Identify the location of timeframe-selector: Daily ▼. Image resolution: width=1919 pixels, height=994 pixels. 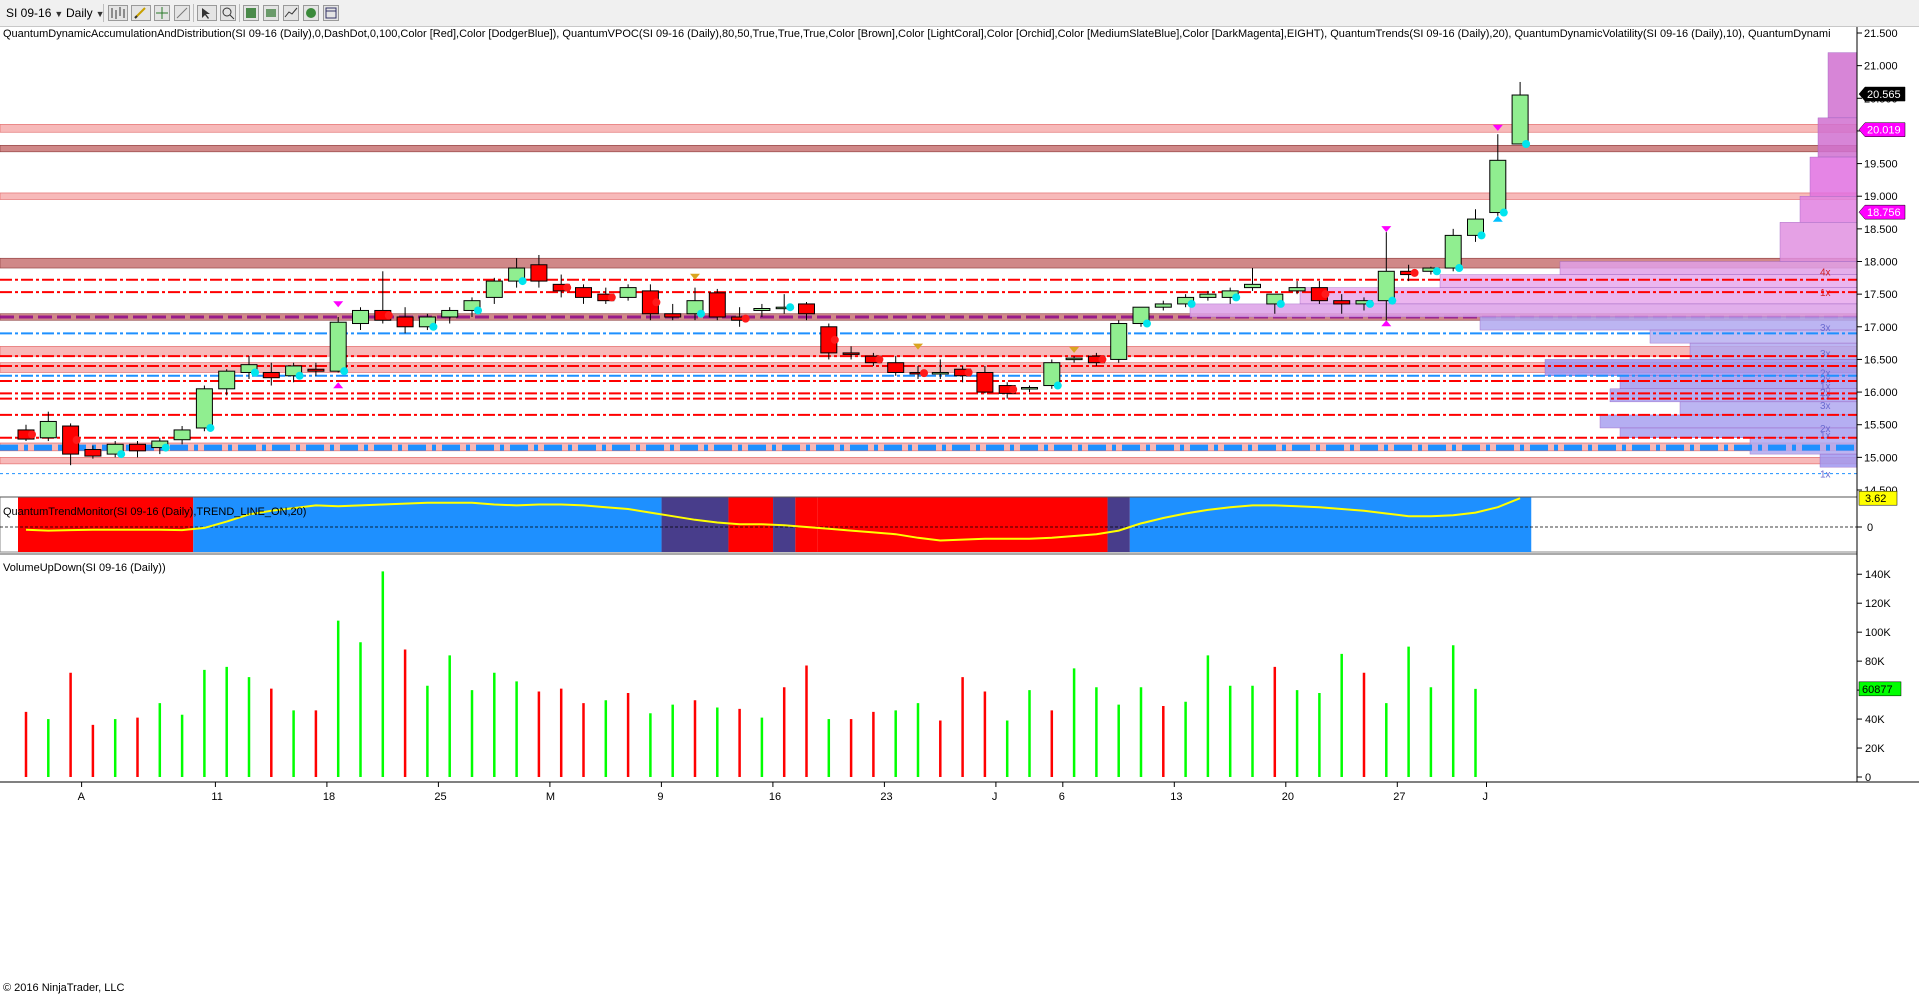
(85, 13).